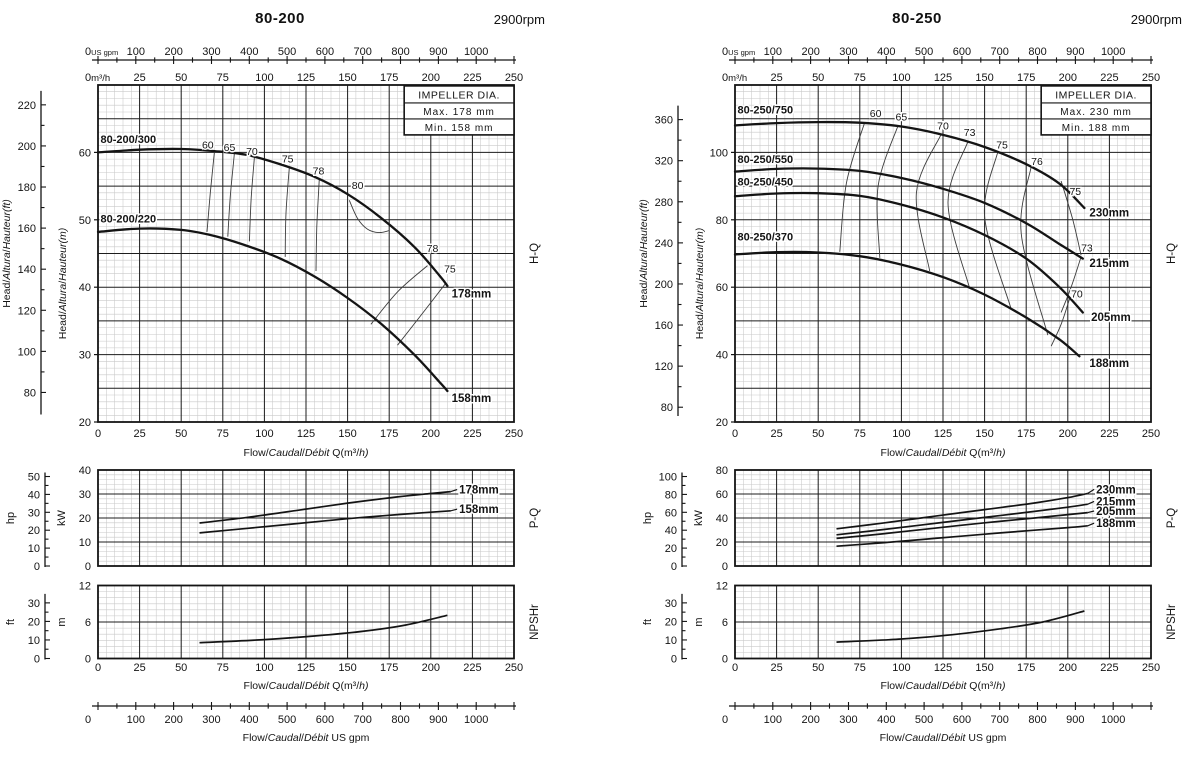 This screenshot has height=759, width=1200. What do you see at coordinates (476, 52) in the screenshot?
I see `gpm-axis-top-tick-label: 1000` at bounding box center [476, 52].